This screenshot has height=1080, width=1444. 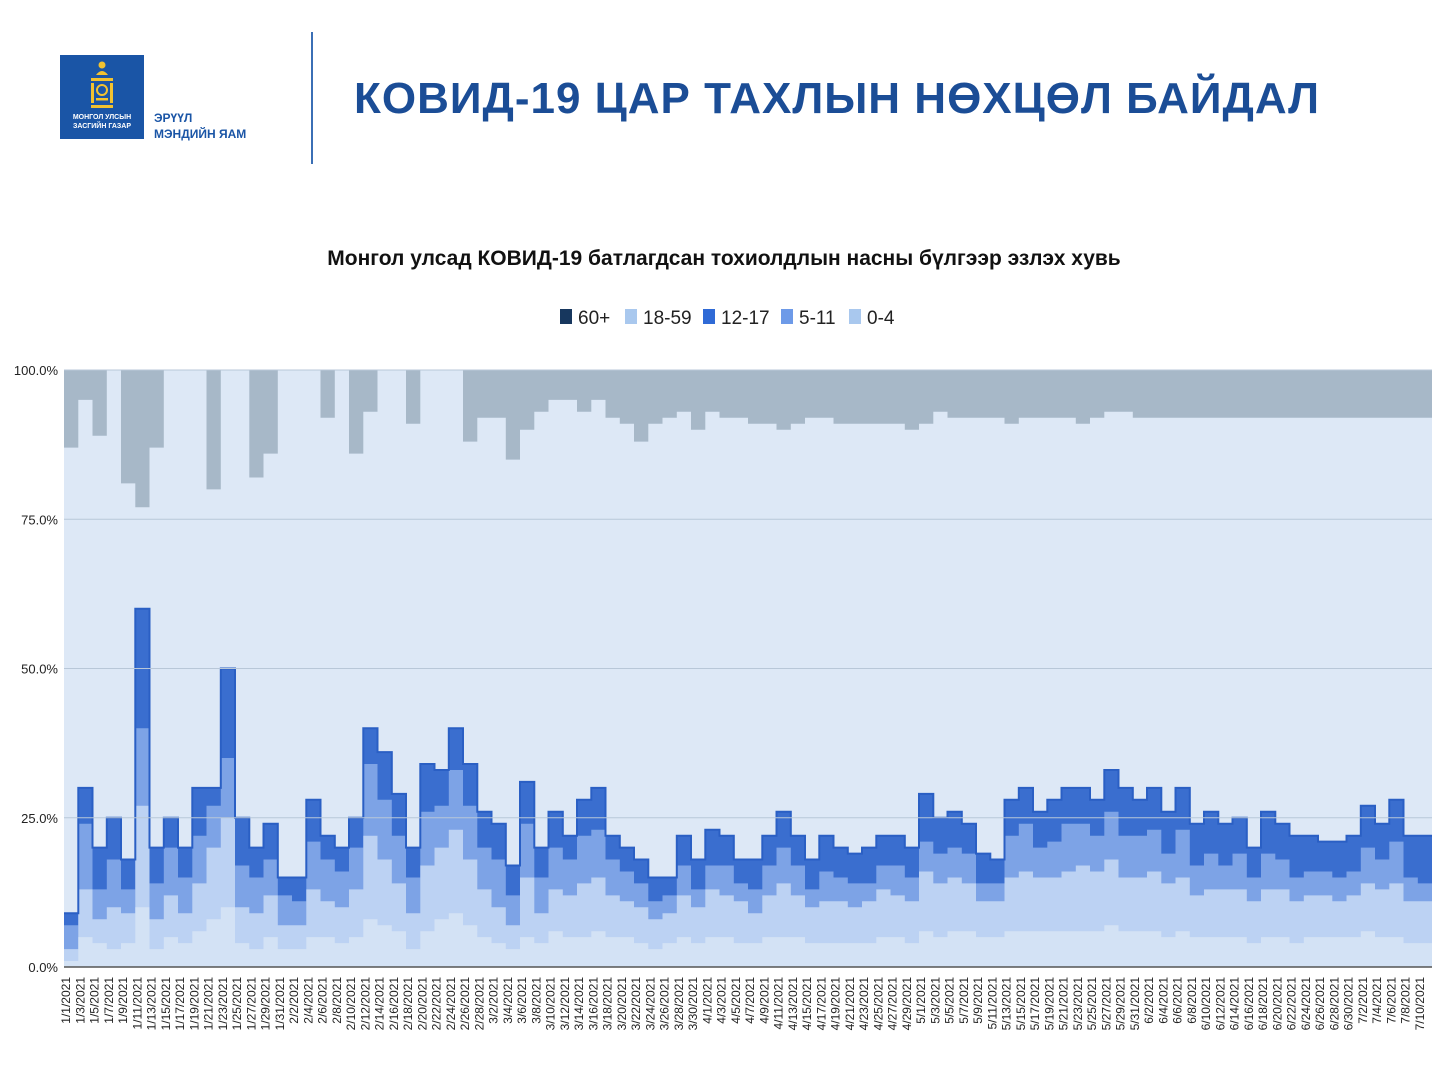 What do you see at coordinates (123, 1000) in the screenshot?
I see `x-tick-label-4: 1/9/2021` at bounding box center [123, 1000].